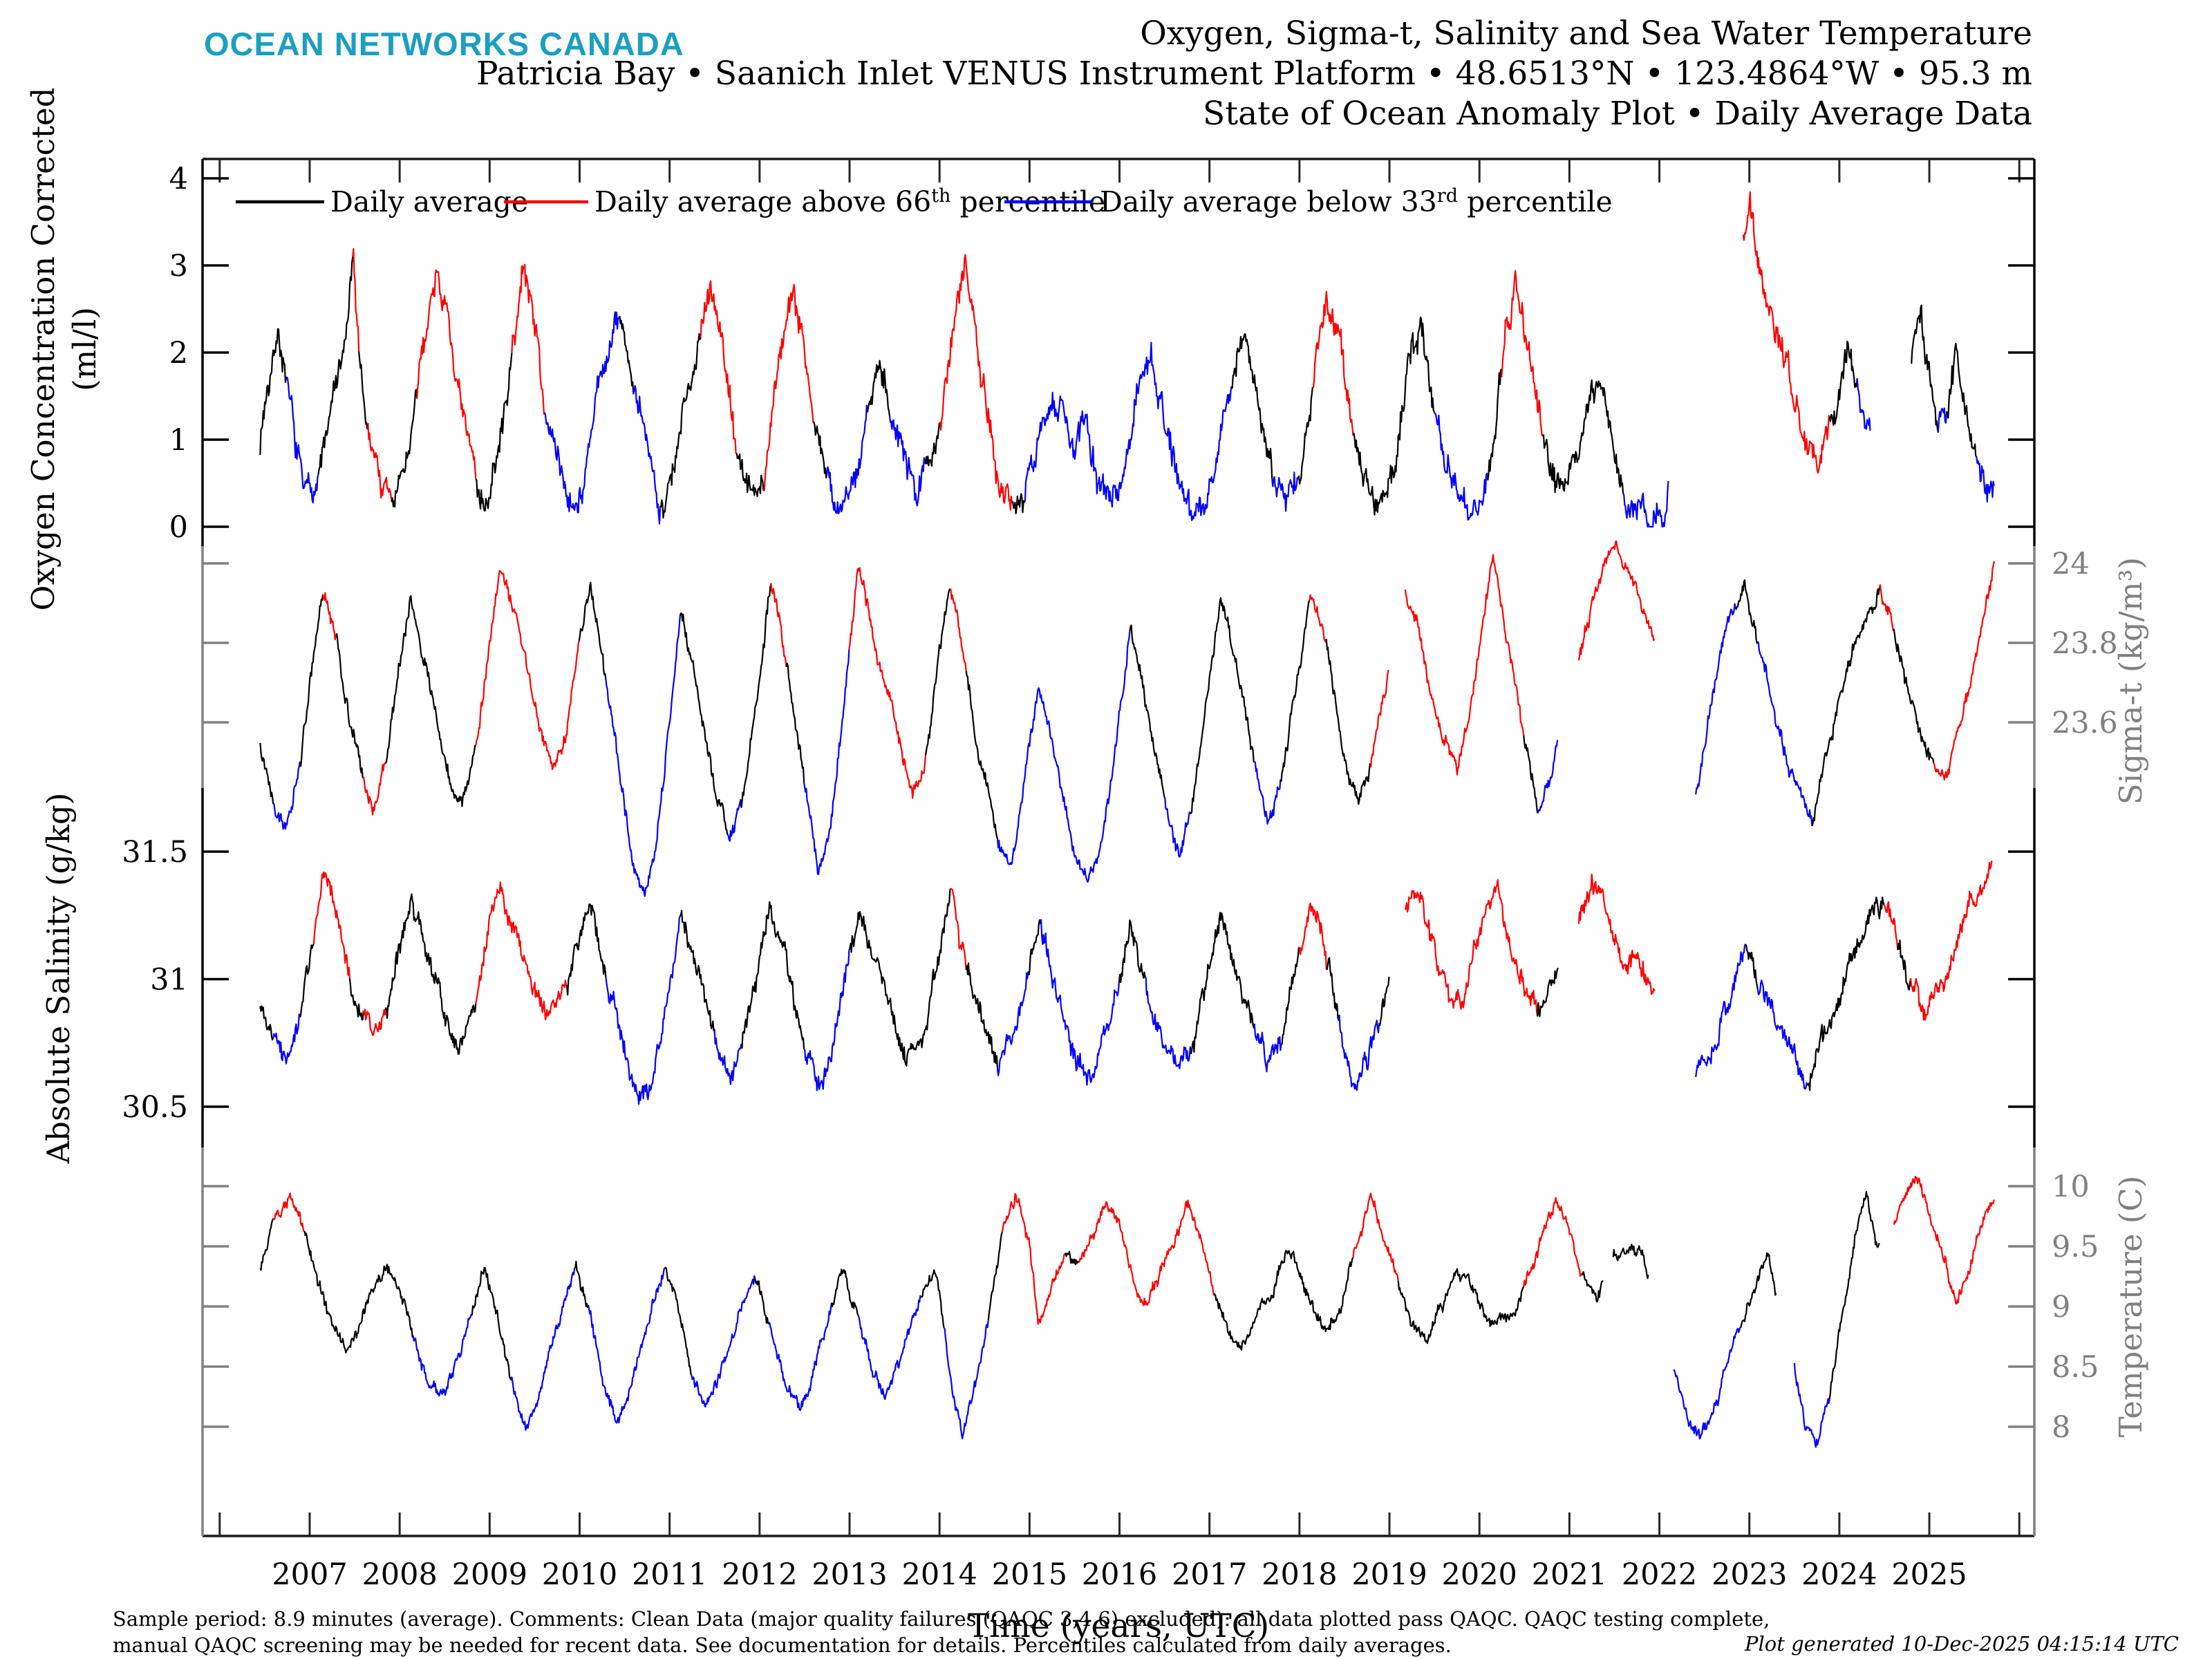  I want to click on y-tick-label-sigma_t-24: 24, so click(2071, 564).